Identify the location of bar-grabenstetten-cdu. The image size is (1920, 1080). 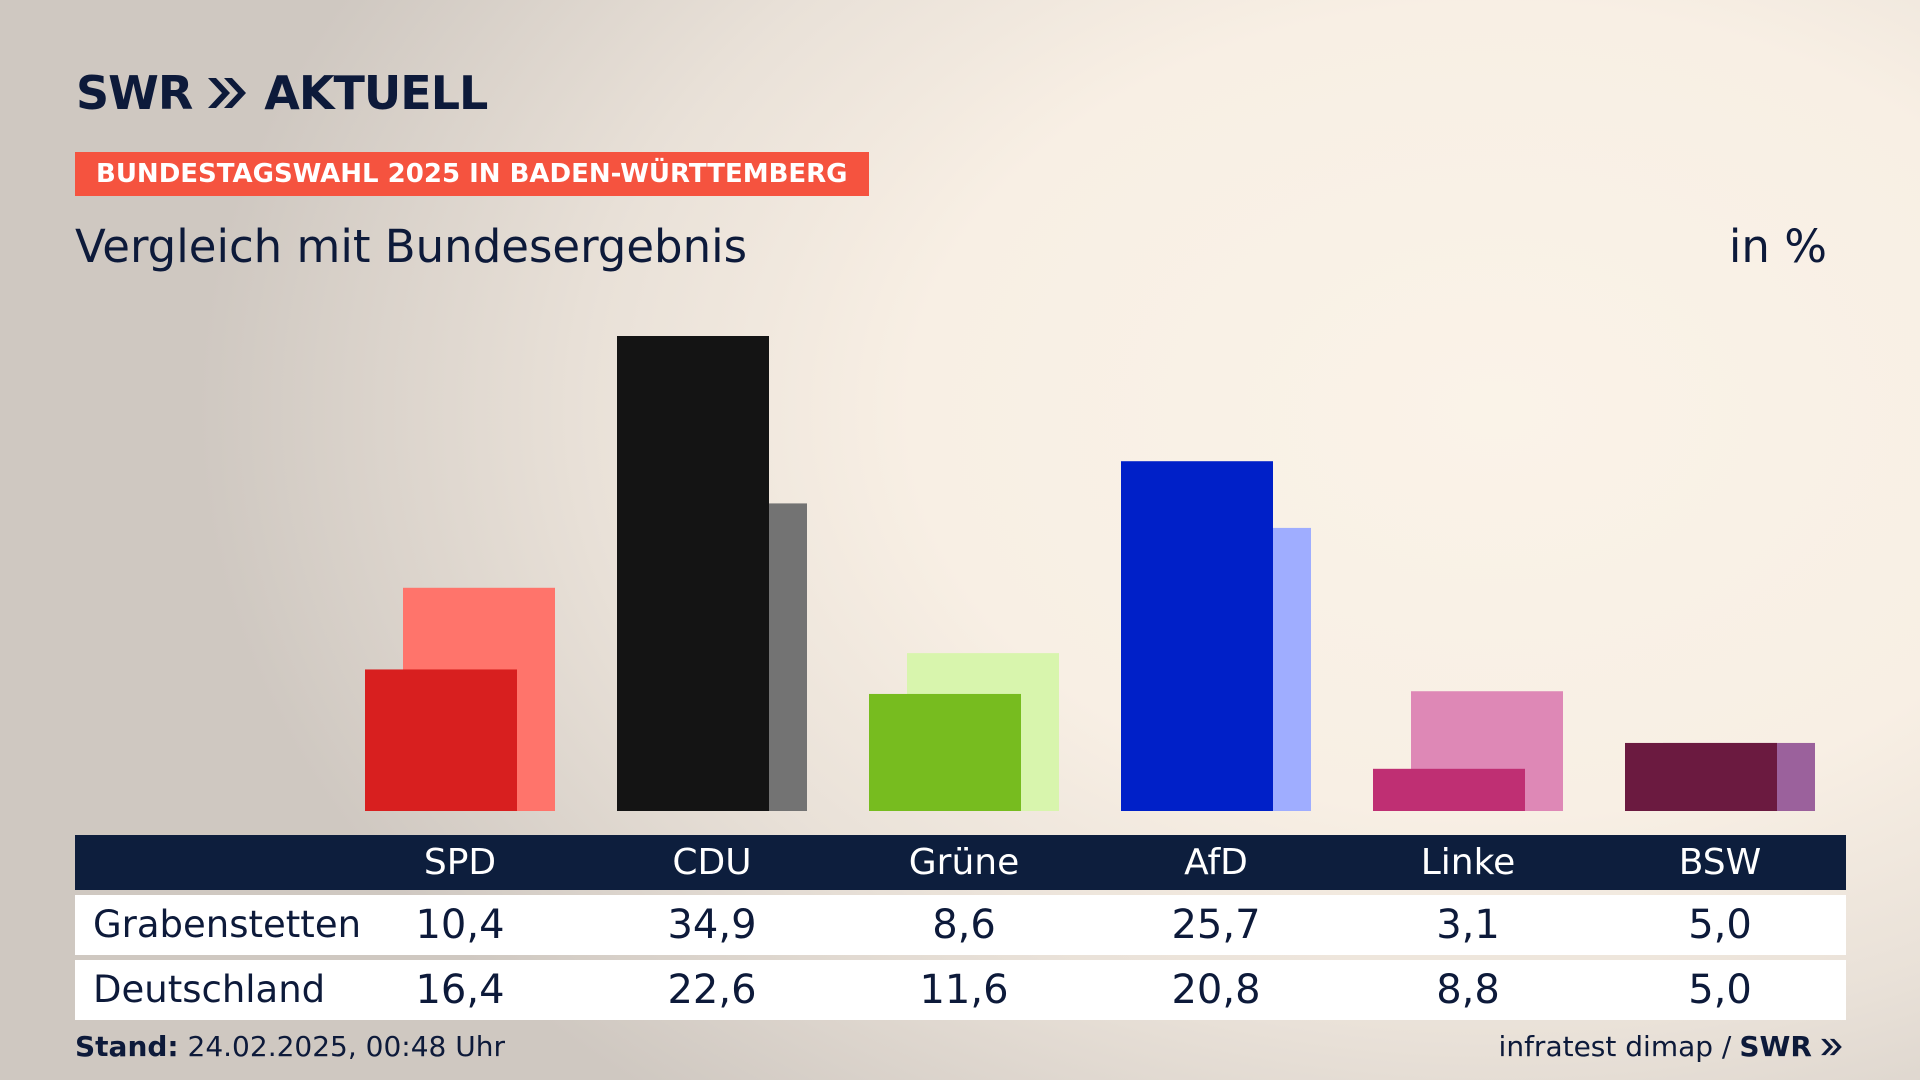
(693, 573).